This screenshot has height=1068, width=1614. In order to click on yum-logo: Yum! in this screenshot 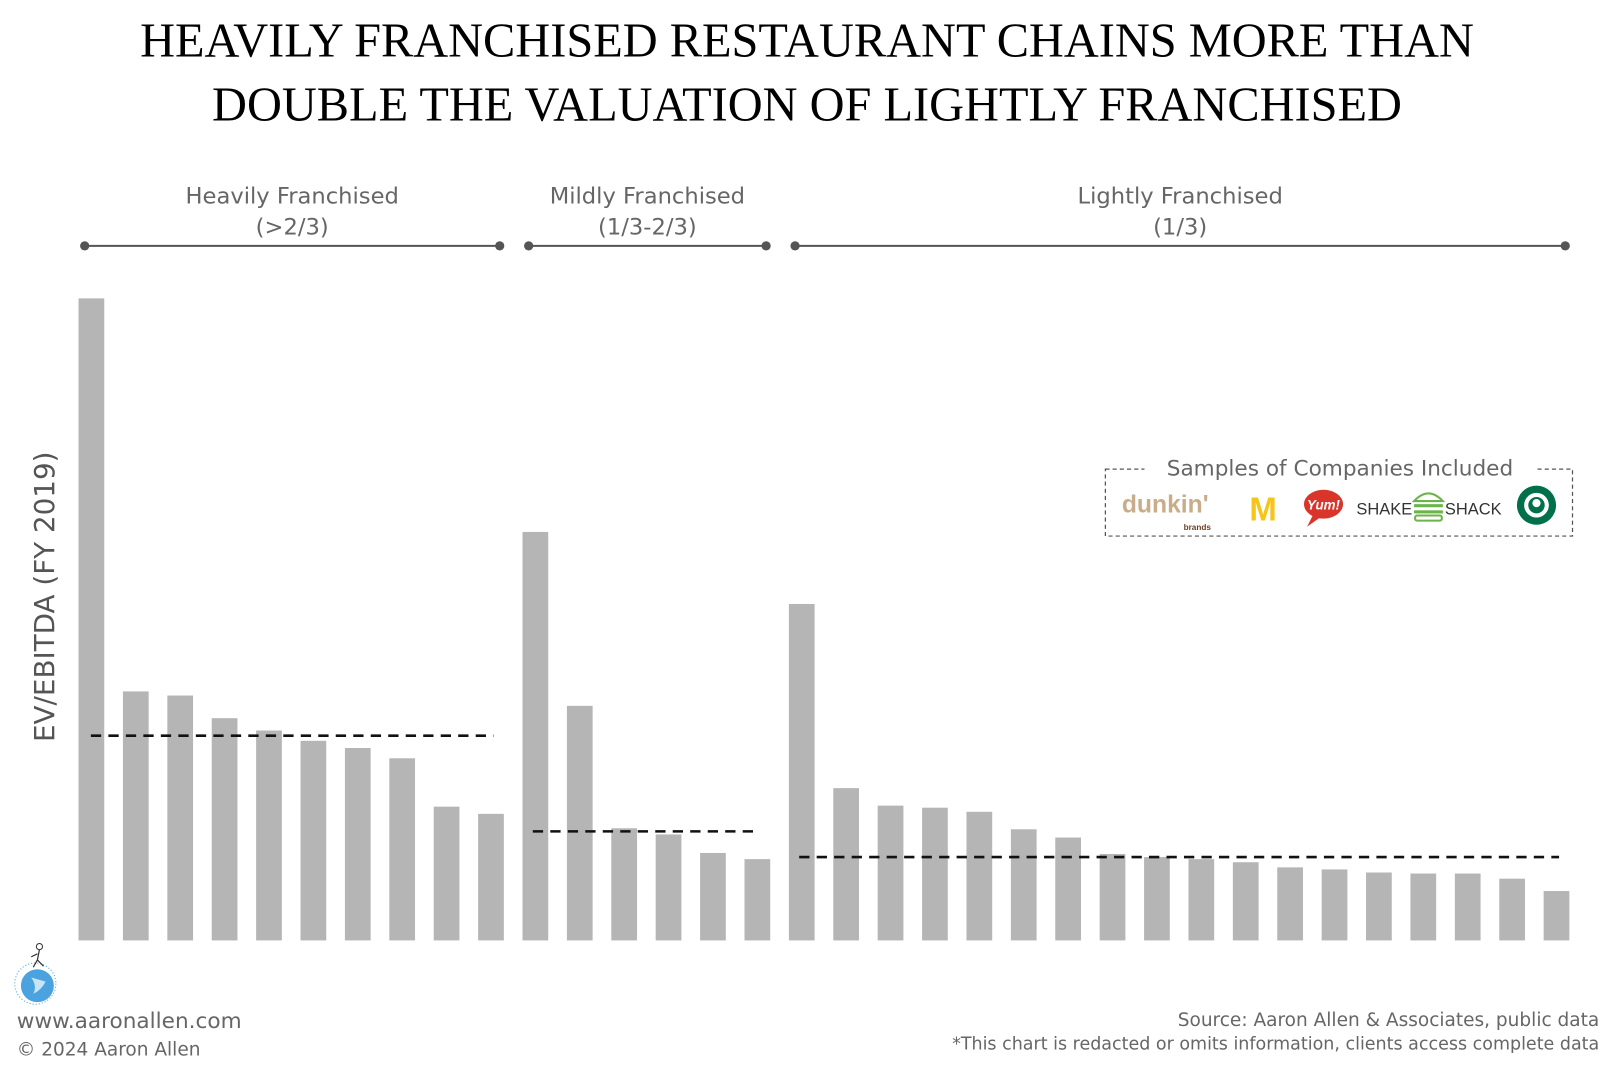, I will do `click(1323, 508)`.